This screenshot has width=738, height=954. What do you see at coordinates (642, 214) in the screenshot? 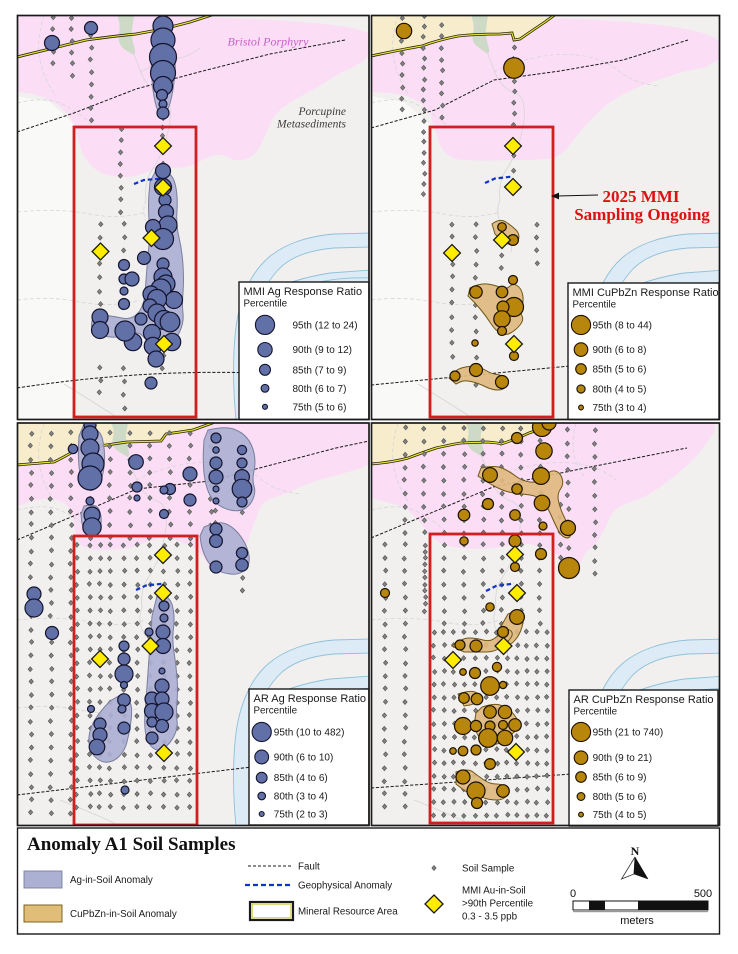
I see `svg-text: Sampling Ongoing` at bounding box center [642, 214].